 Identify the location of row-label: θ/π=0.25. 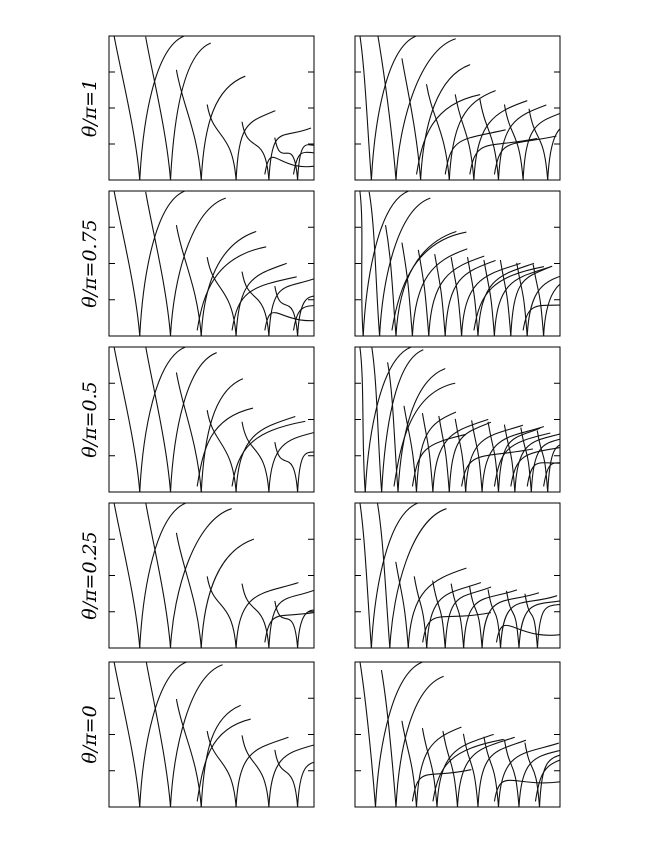
(90, 575).